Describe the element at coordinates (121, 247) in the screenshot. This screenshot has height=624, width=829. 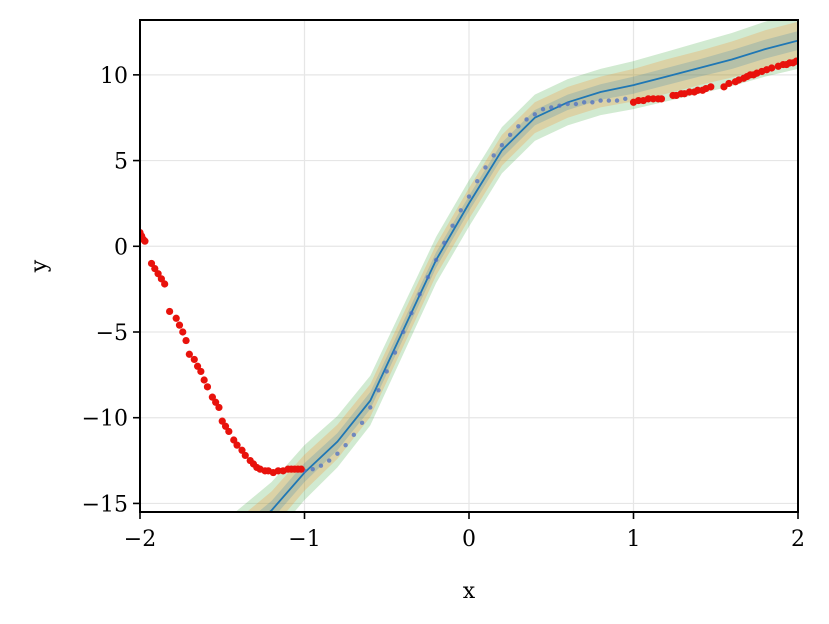
I see `y-tick-label: 0` at that location.